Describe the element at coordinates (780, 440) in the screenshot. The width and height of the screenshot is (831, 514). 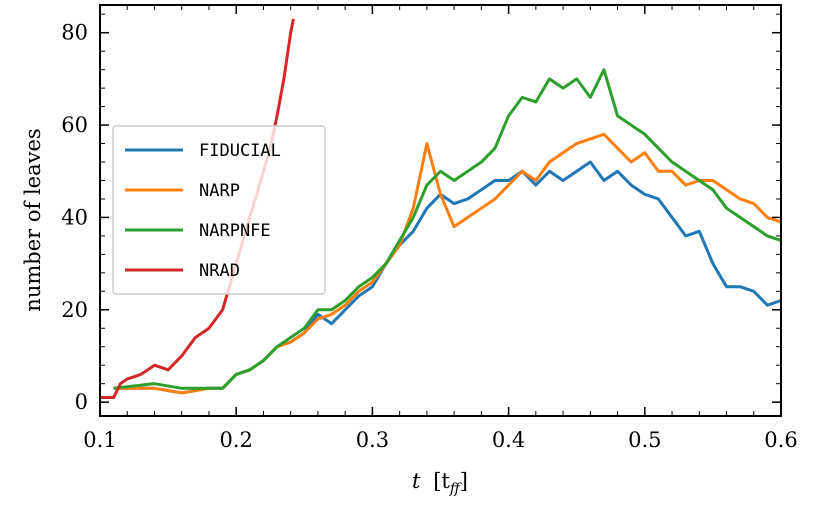
I see `x-tick-label: 0.6` at that location.